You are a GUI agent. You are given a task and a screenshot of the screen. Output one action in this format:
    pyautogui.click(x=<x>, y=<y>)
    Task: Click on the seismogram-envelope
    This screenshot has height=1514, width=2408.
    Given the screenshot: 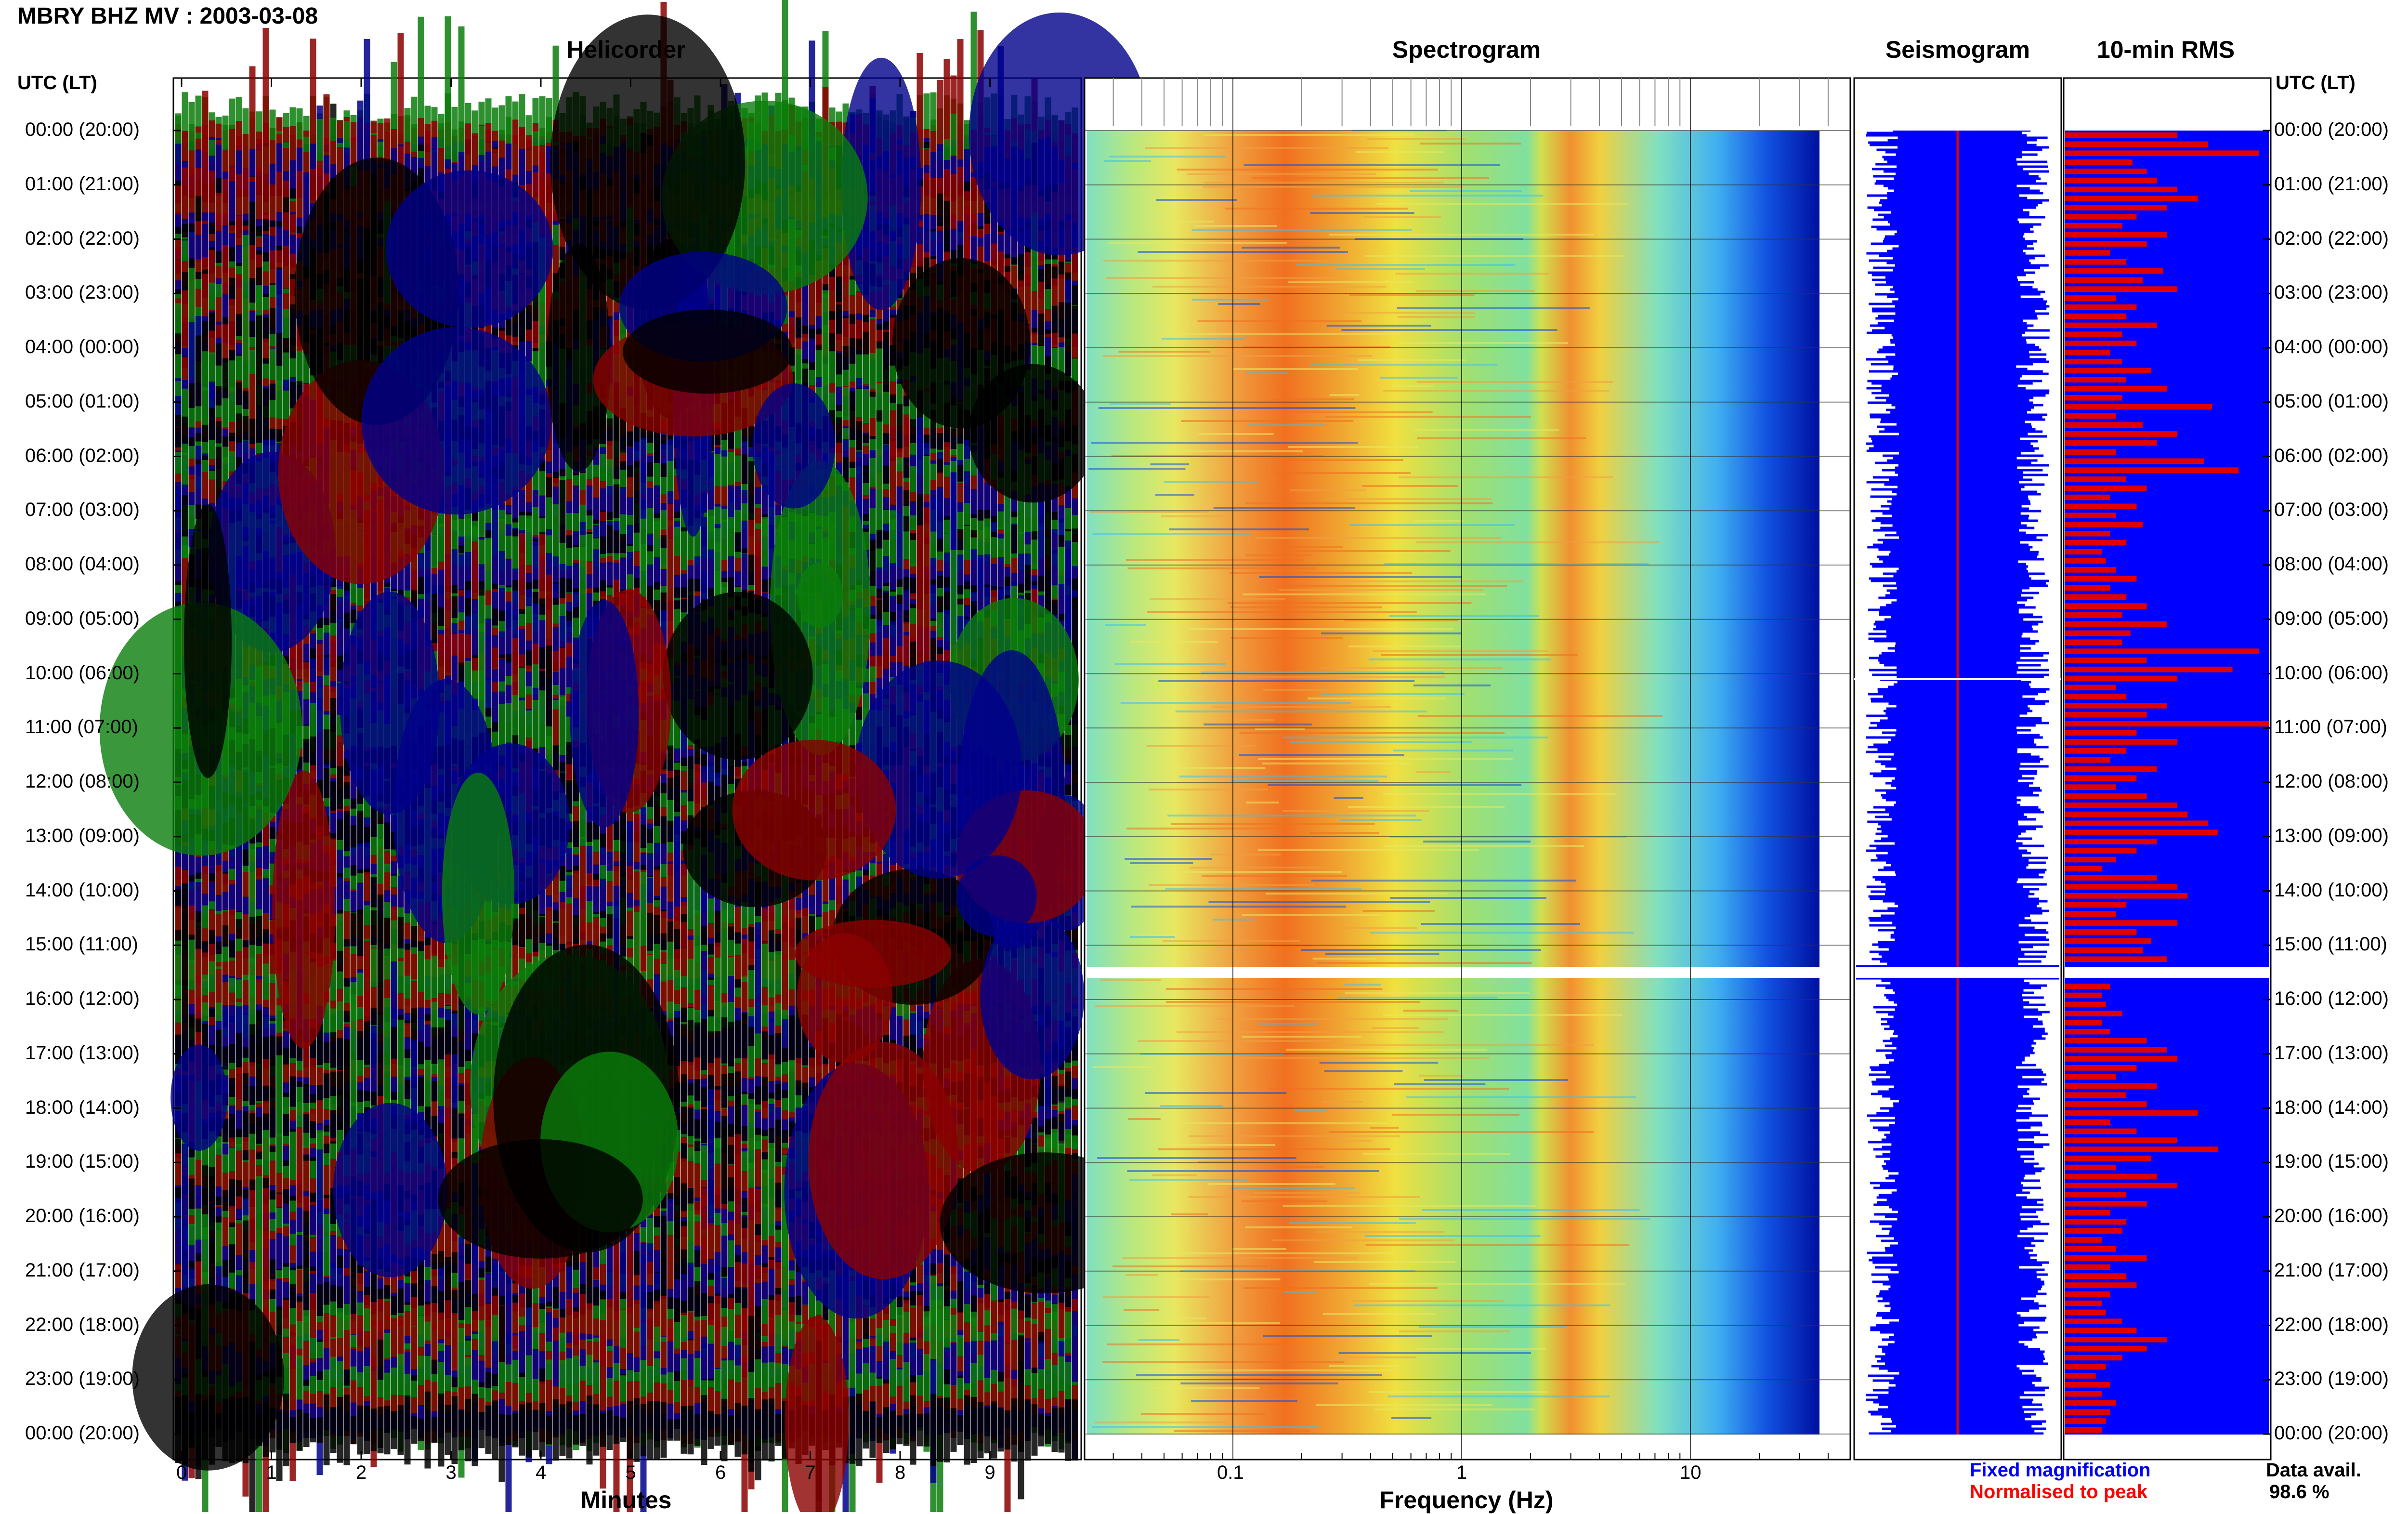 What is the action you would take?
    pyautogui.click(x=1957, y=782)
    